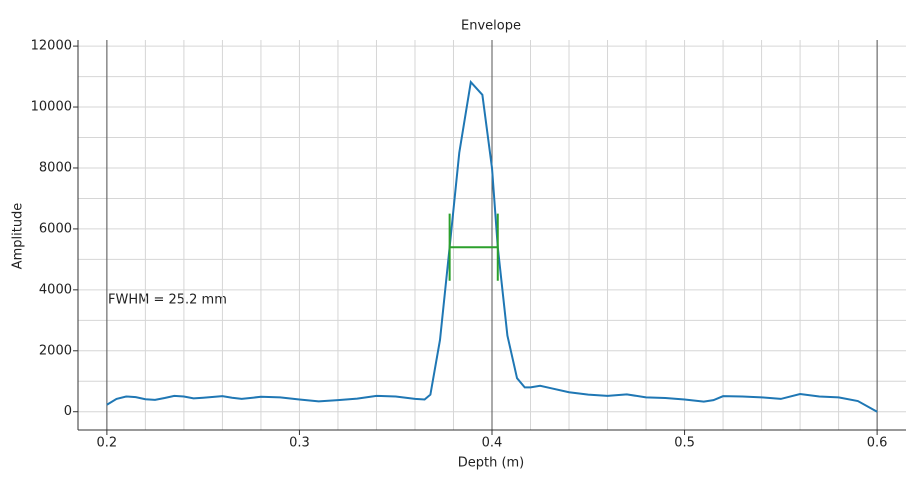  What do you see at coordinates (684, 443) in the screenshot?
I see `x-tick-label: 0.5` at bounding box center [684, 443].